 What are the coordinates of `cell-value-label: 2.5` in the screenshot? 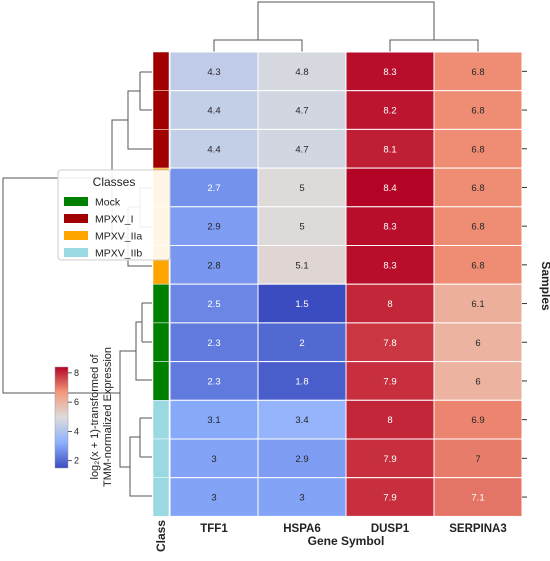 It's located at (213, 304).